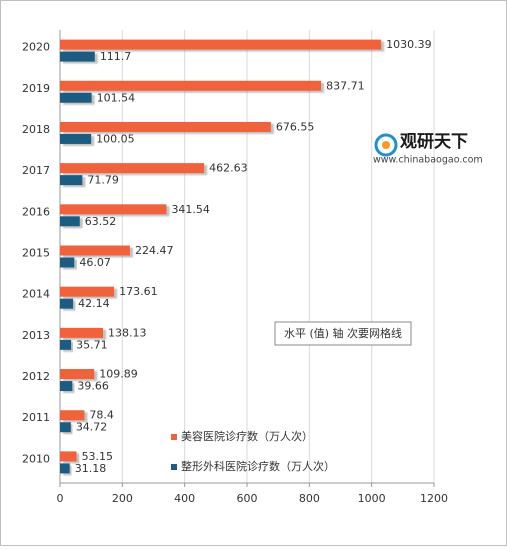 The width and height of the screenshot is (507, 550). What do you see at coordinates (116, 56) in the screenshot?
I see `data-label: 111.7` at bounding box center [116, 56].